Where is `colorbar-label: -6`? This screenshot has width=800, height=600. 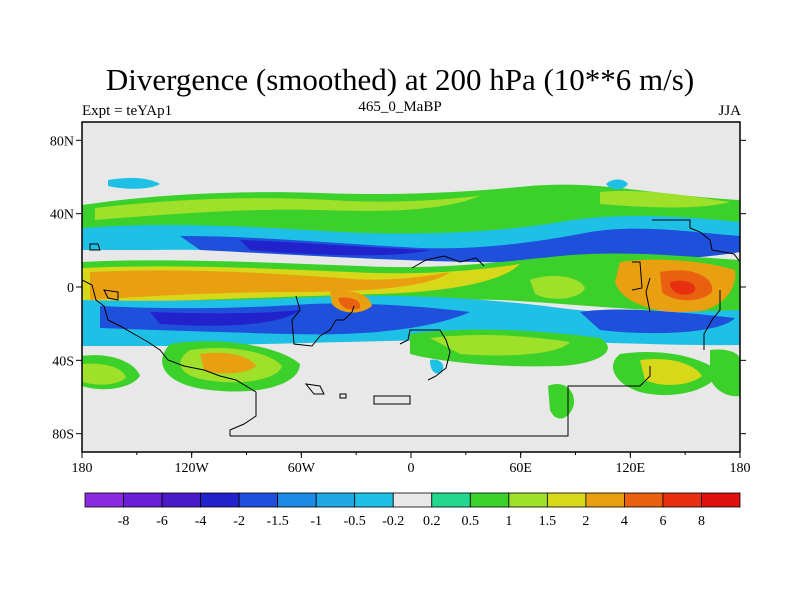
colorbar-label: -6 is located at coordinates (162, 521).